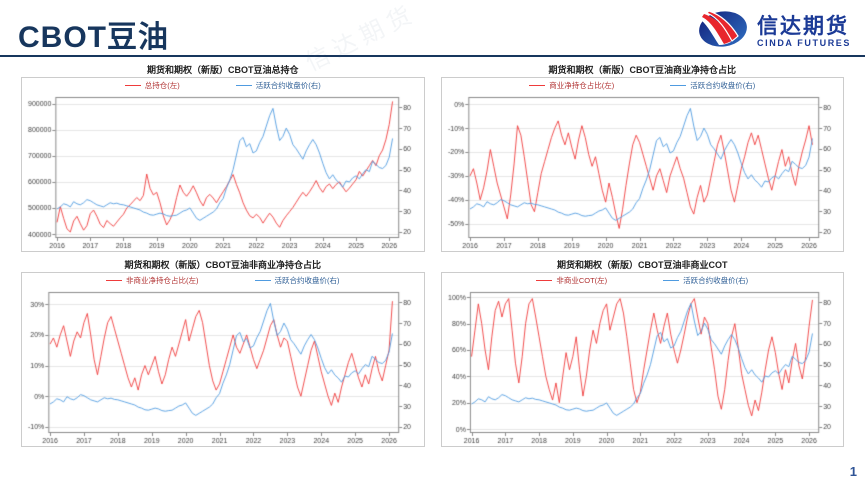  What do you see at coordinates (642, 265) in the screenshot?
I see `chart-title: 期货和期权（新版）CBOT豆油非商业COT` at bounding box center [642, 265].